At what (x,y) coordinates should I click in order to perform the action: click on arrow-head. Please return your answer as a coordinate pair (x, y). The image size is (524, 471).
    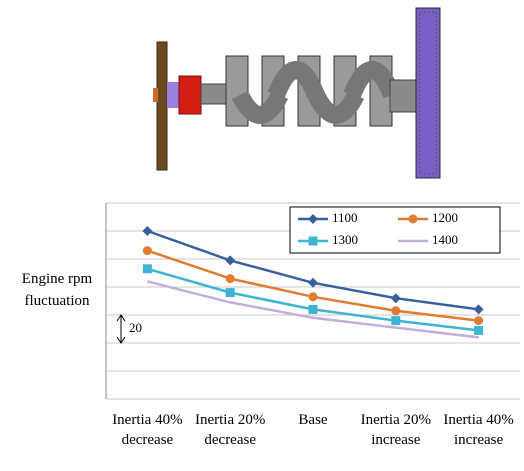
    Looking at the image, I should click on (121, 329).